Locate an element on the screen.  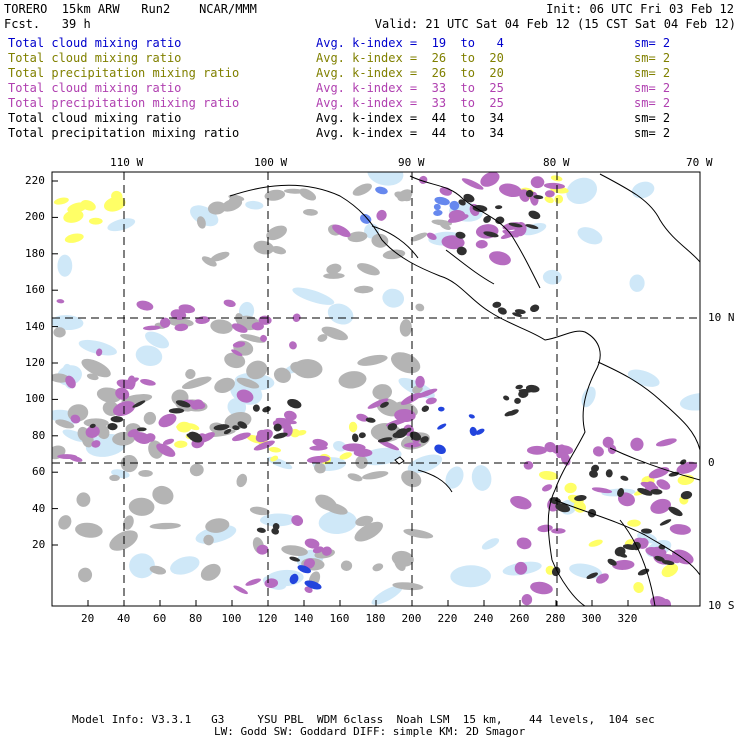
legend-kindex: Avg. k-index = 33 to 25 is located at coordinates (410, 88).